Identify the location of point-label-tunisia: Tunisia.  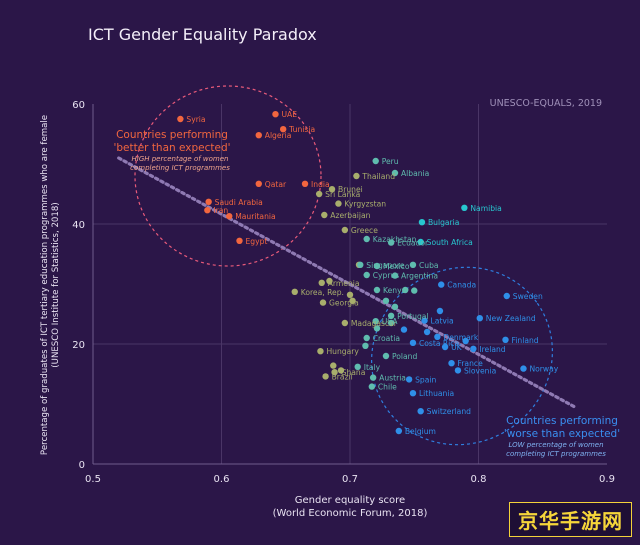
(301, 129).